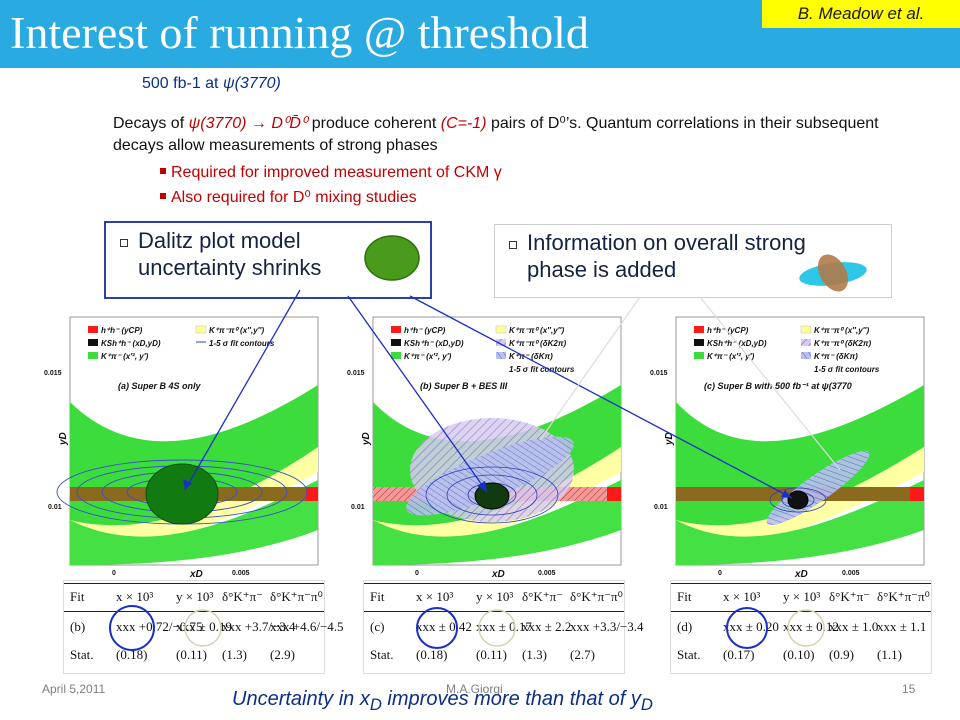 The image size is (960, 720). What do you see at coordinates (666, 242) in the screenshot?
I see `callout-phase-line1: Information on overall strong` at bounding box center [666, 242].